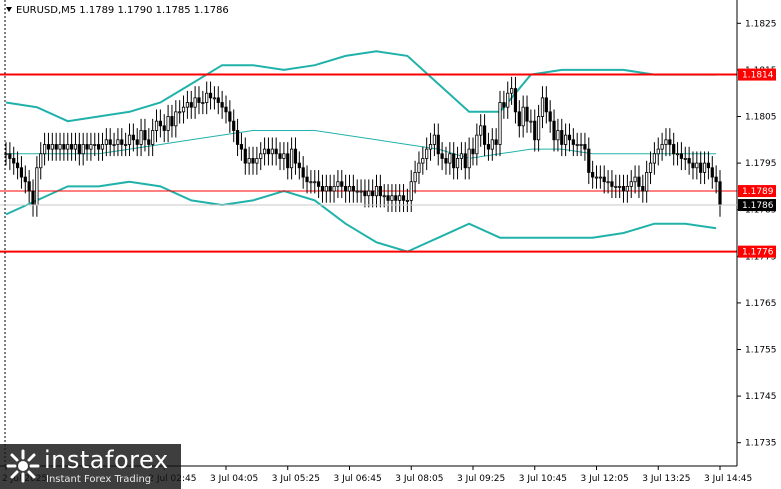 The height and width of the screenshot is (489, 781). Describe the element at coordinates (99, 479) in the screenshot. I see `logo-subtitle: Instant Forex Trading` at that location.